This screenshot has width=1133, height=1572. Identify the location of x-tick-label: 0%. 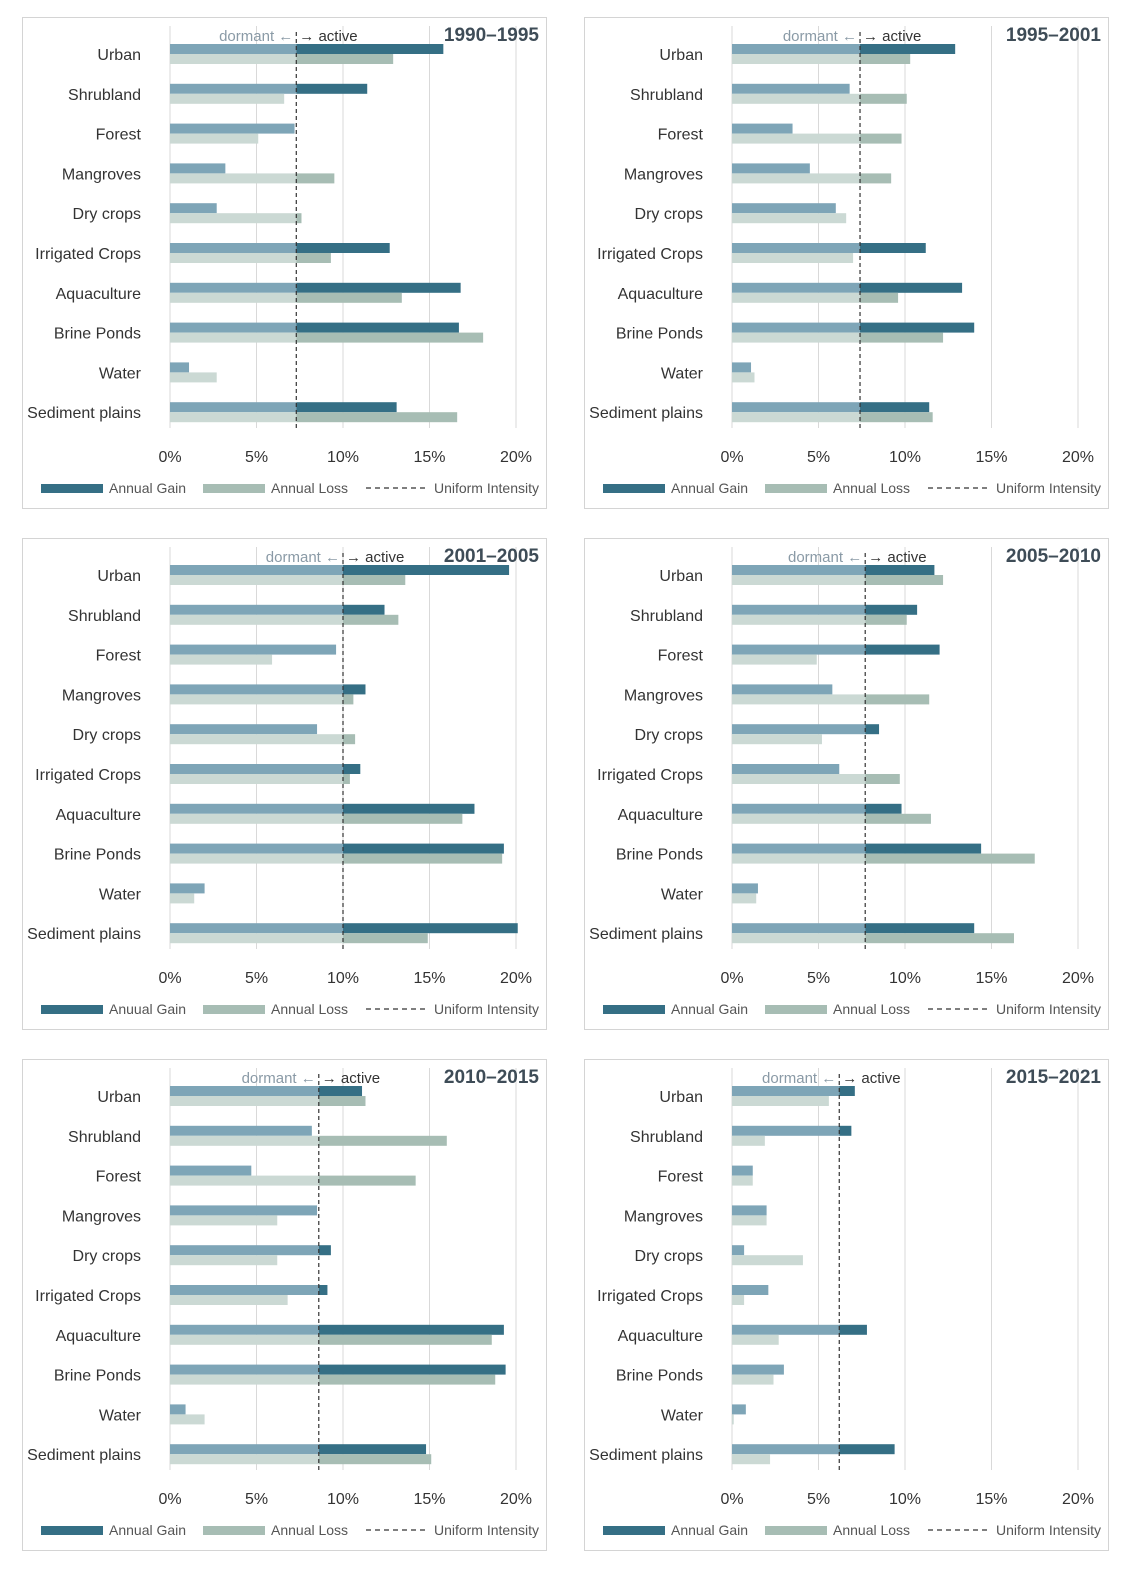
(731, 457).